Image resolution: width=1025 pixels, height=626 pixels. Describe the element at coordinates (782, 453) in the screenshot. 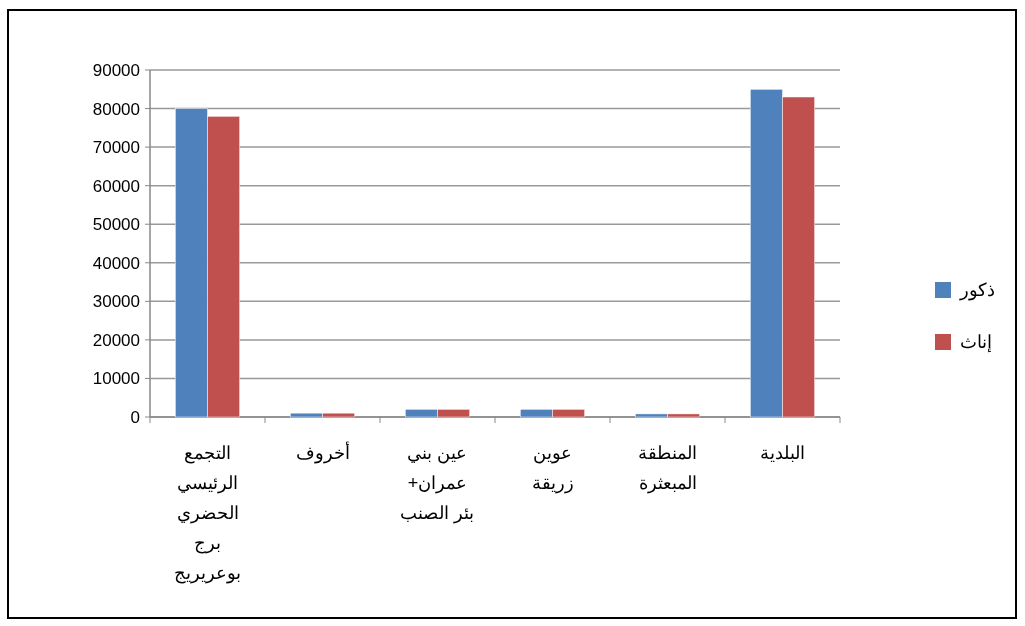

I see `x-tick-label: البلدية` at that location.